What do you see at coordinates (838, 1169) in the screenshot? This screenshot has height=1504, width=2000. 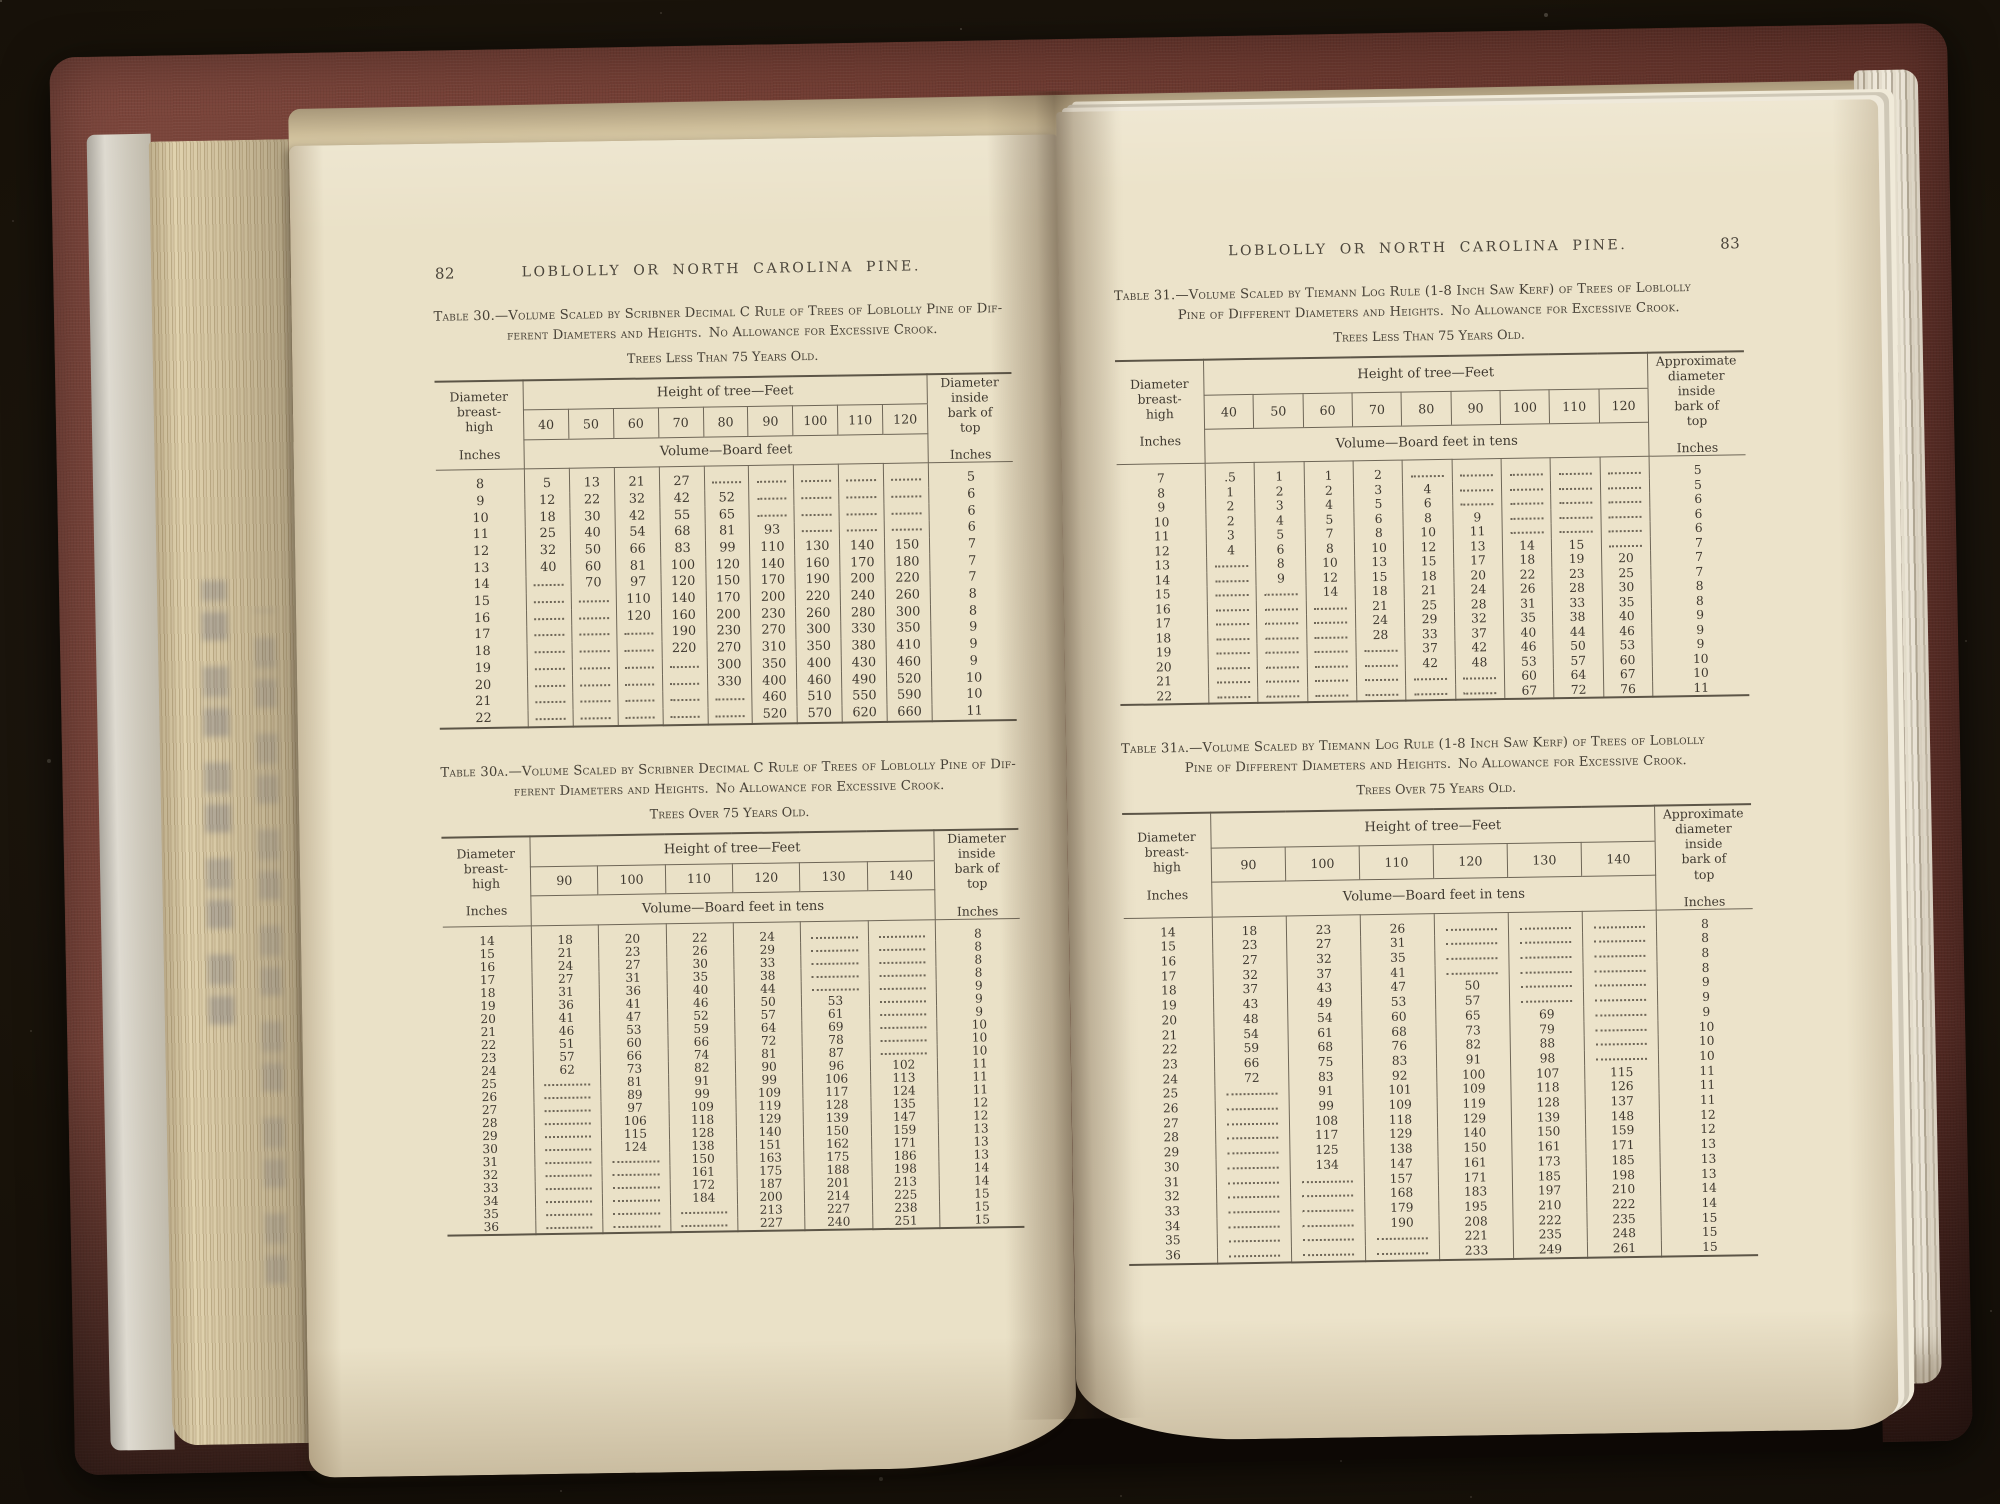 I see `volume-cell: 188` at bounding box center [838, 1169].